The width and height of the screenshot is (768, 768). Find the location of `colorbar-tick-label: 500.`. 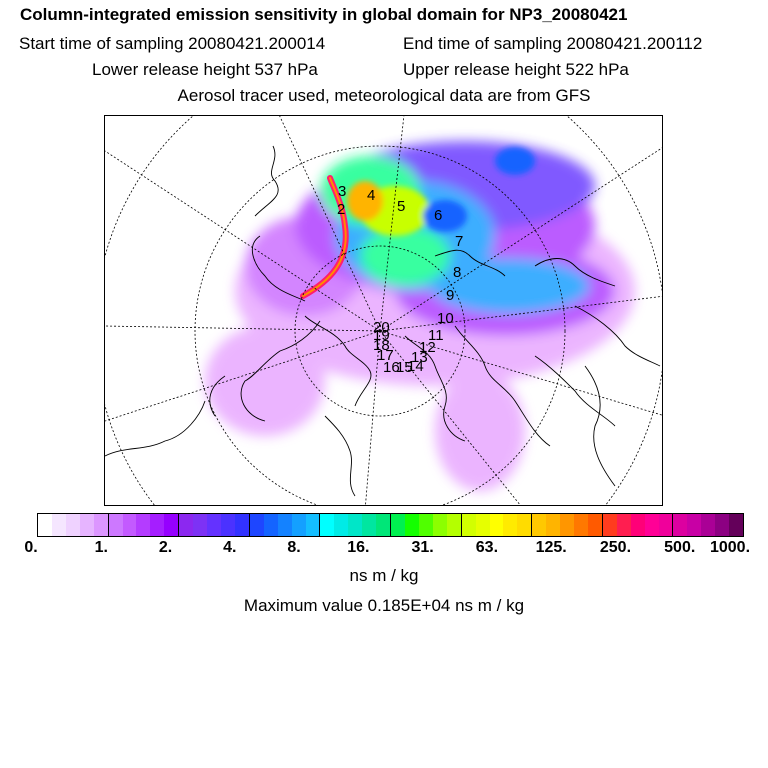

colorbar-tick-label: 500. is located at coordinates (680, 547).